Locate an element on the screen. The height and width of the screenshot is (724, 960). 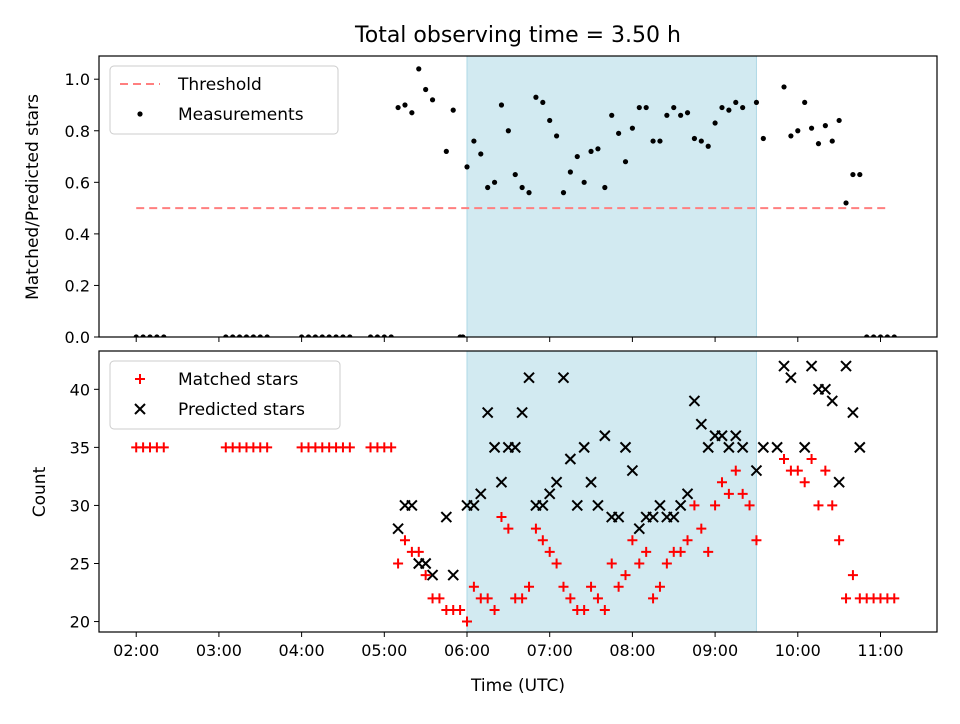
x-tick-label: 10:00 is located at coordinates (798, 650).